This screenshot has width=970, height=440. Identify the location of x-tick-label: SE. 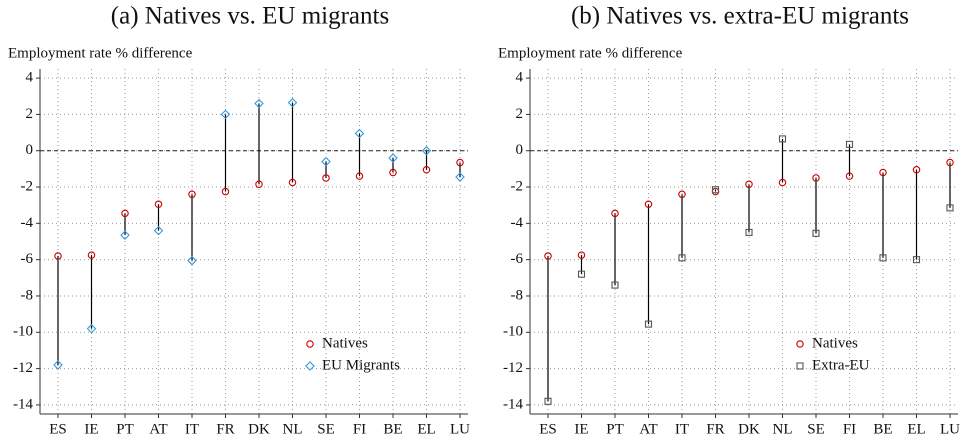
(326, 429).